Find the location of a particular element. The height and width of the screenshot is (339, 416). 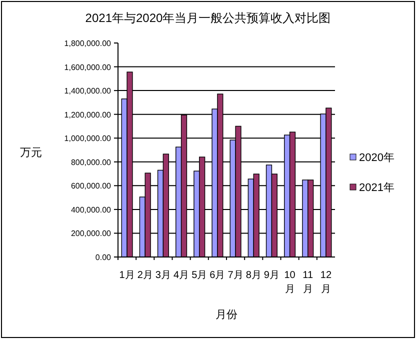

x-tick-label: 8月 is located at coordinates (254, 275).